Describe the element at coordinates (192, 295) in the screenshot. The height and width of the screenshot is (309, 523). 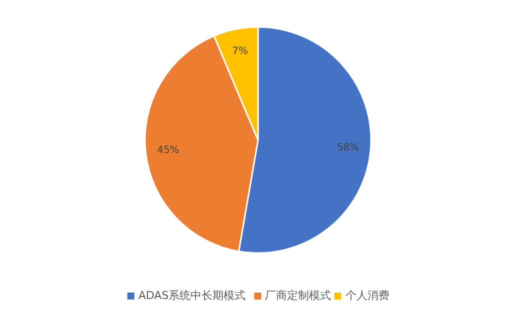
I see `legend-label: ADAS系统中长期模式` at that location.